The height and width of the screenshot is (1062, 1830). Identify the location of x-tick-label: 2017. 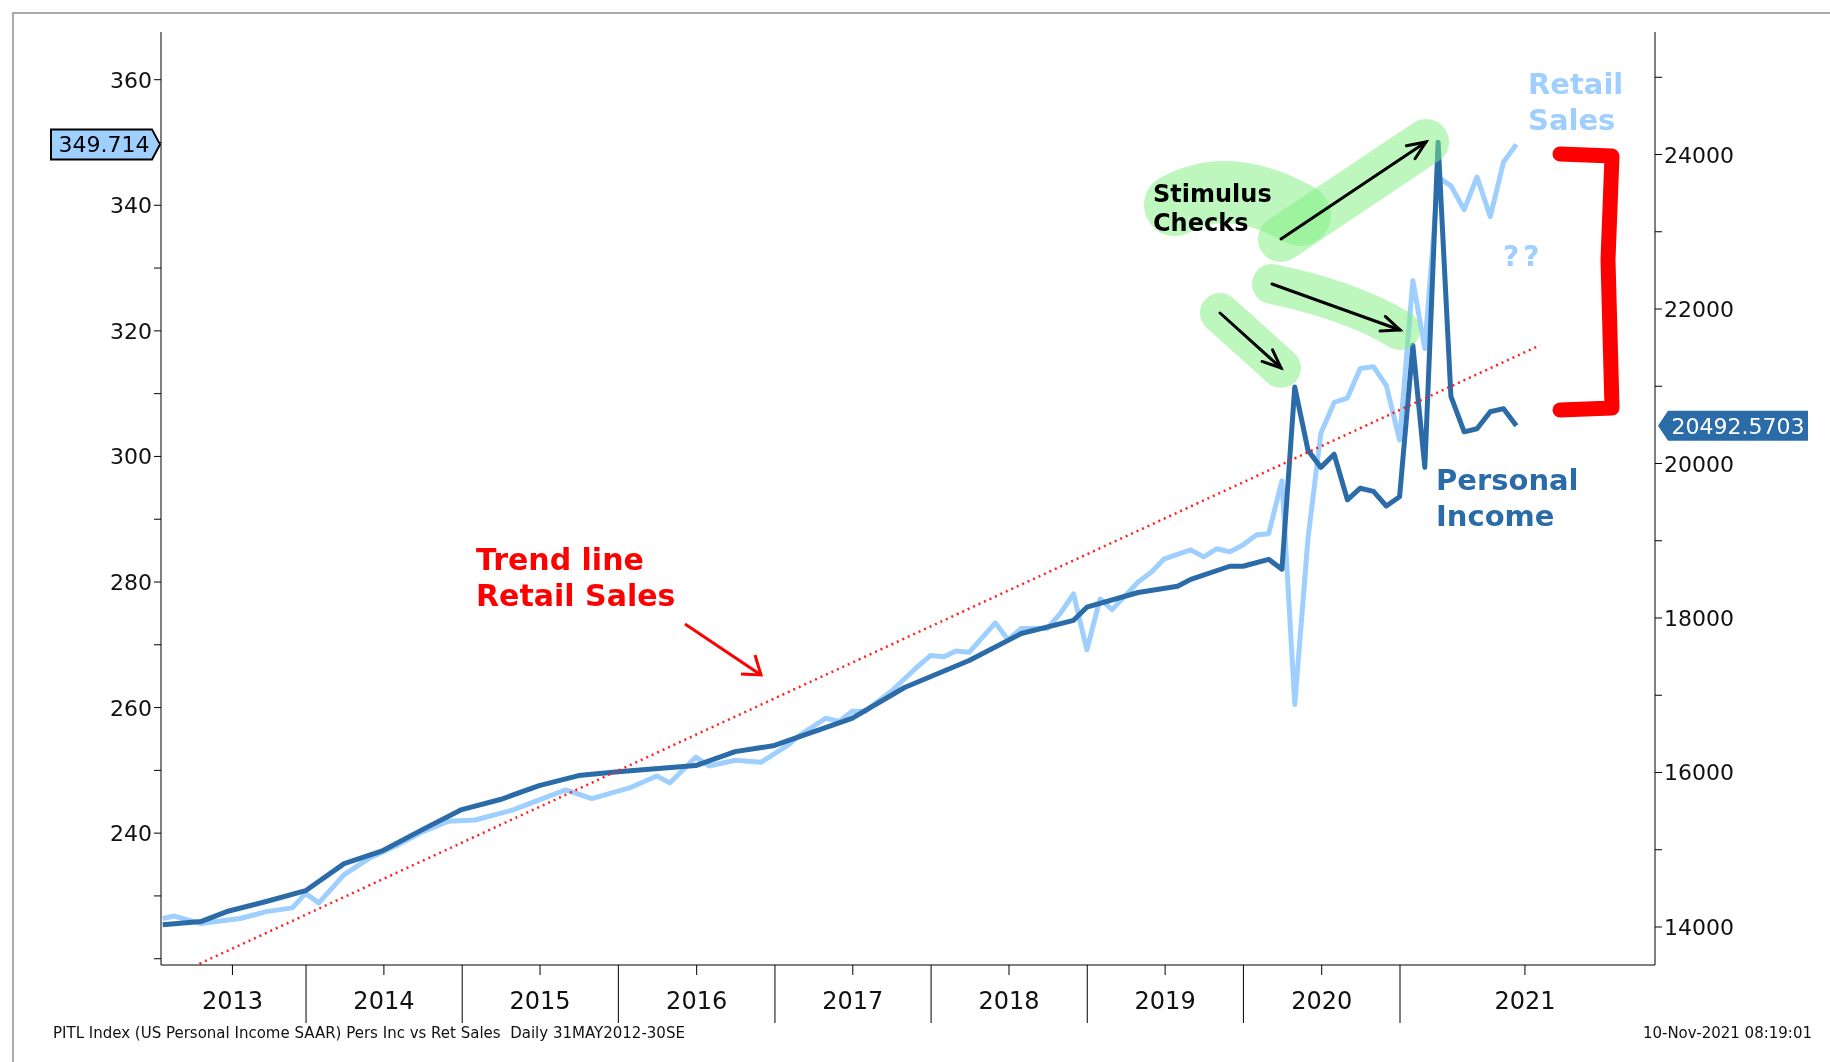
(853, 1001).